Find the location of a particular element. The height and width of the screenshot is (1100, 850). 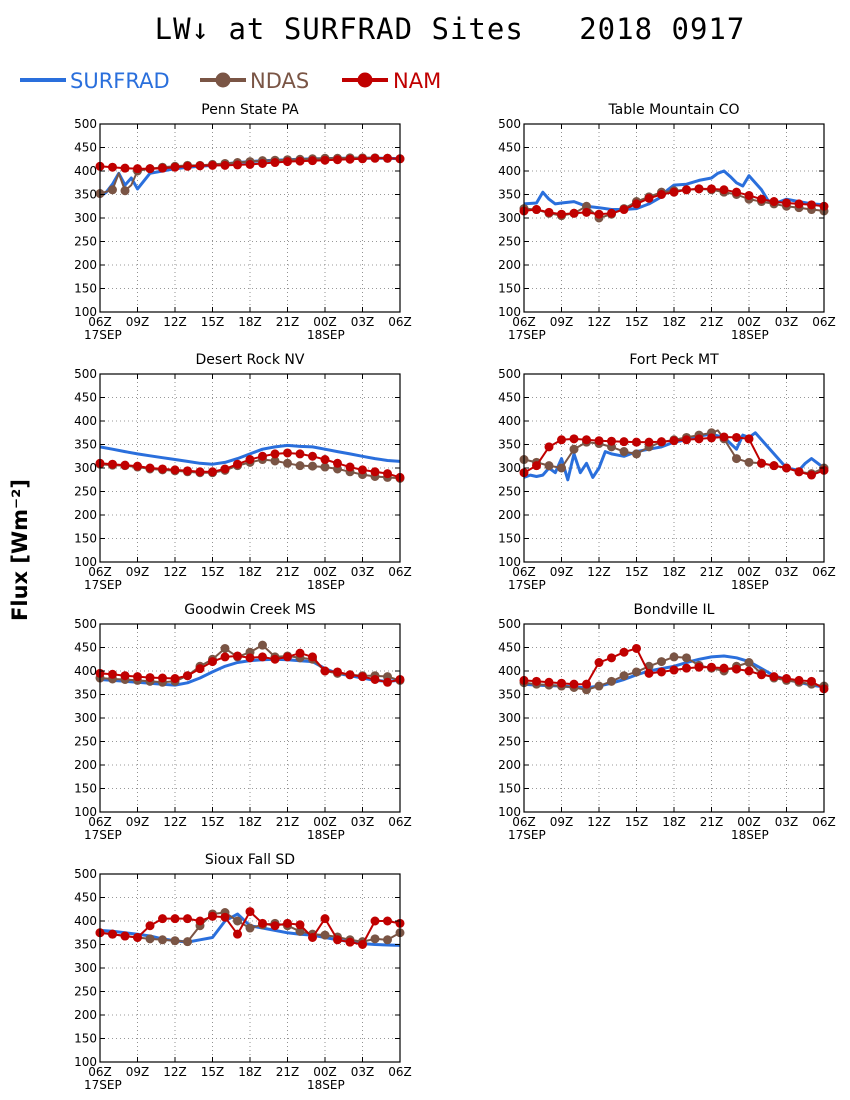

x-date-label: 17SEP is located at coordinates (527, 335).